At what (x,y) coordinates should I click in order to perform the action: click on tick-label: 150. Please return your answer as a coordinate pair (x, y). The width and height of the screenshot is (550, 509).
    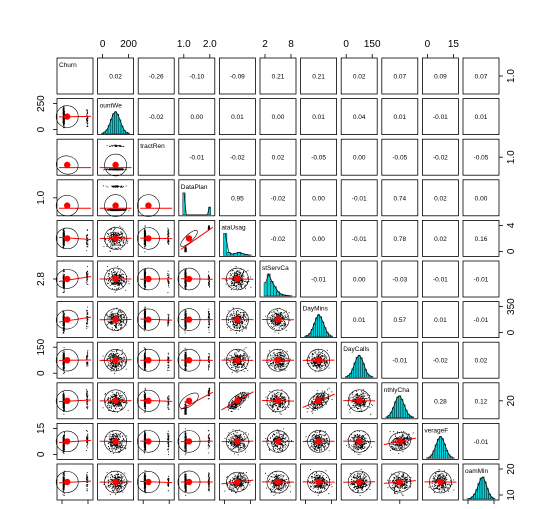
    Looking at the image, I should click on (41, 346).